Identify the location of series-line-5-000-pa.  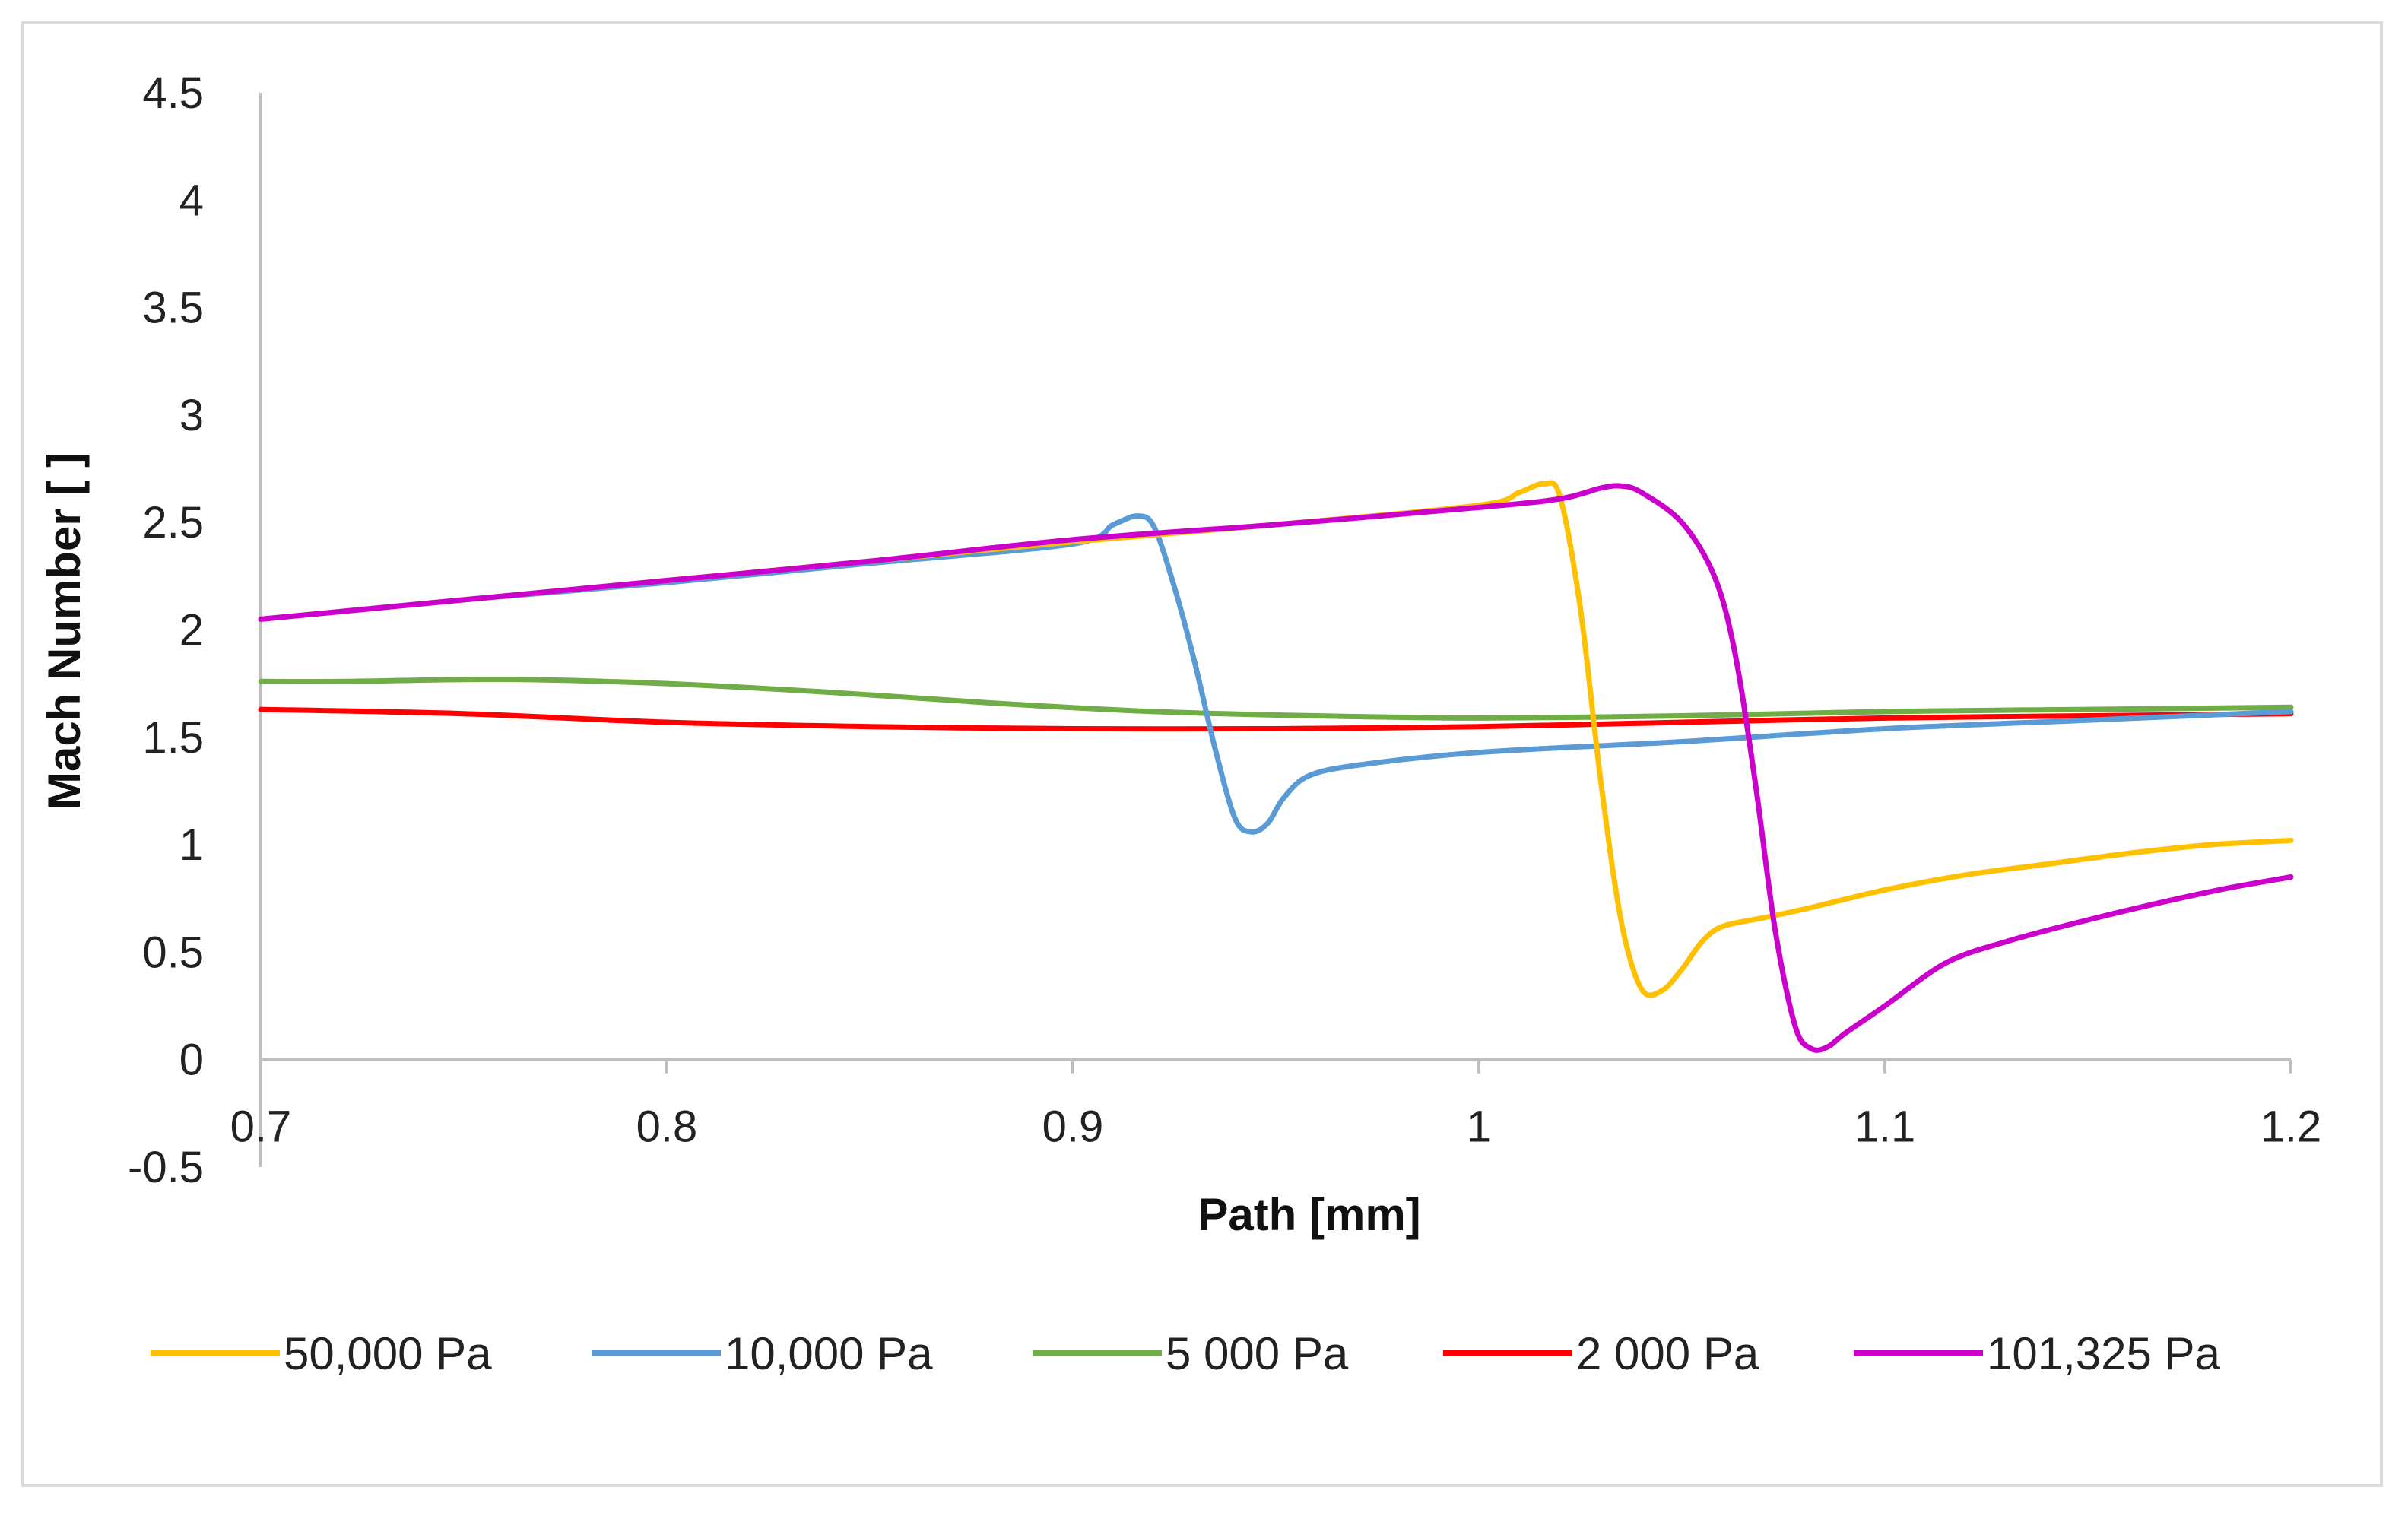
(1276, 698).